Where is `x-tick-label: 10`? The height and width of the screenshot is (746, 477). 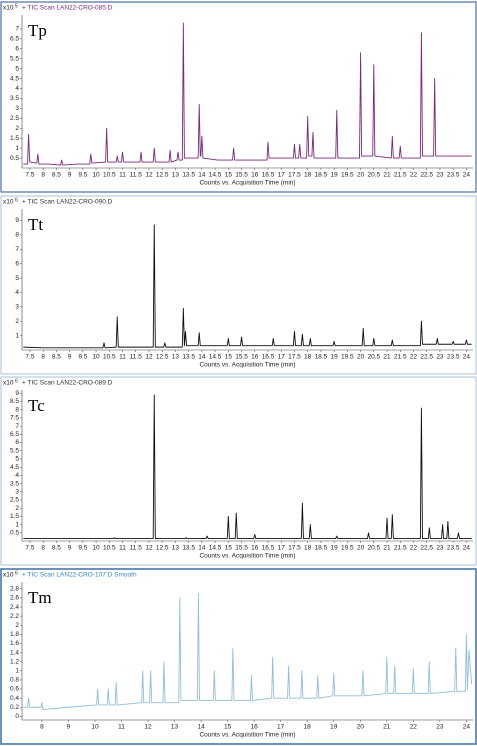 x-tick-label: 10 is located at coordinates (96, 175).